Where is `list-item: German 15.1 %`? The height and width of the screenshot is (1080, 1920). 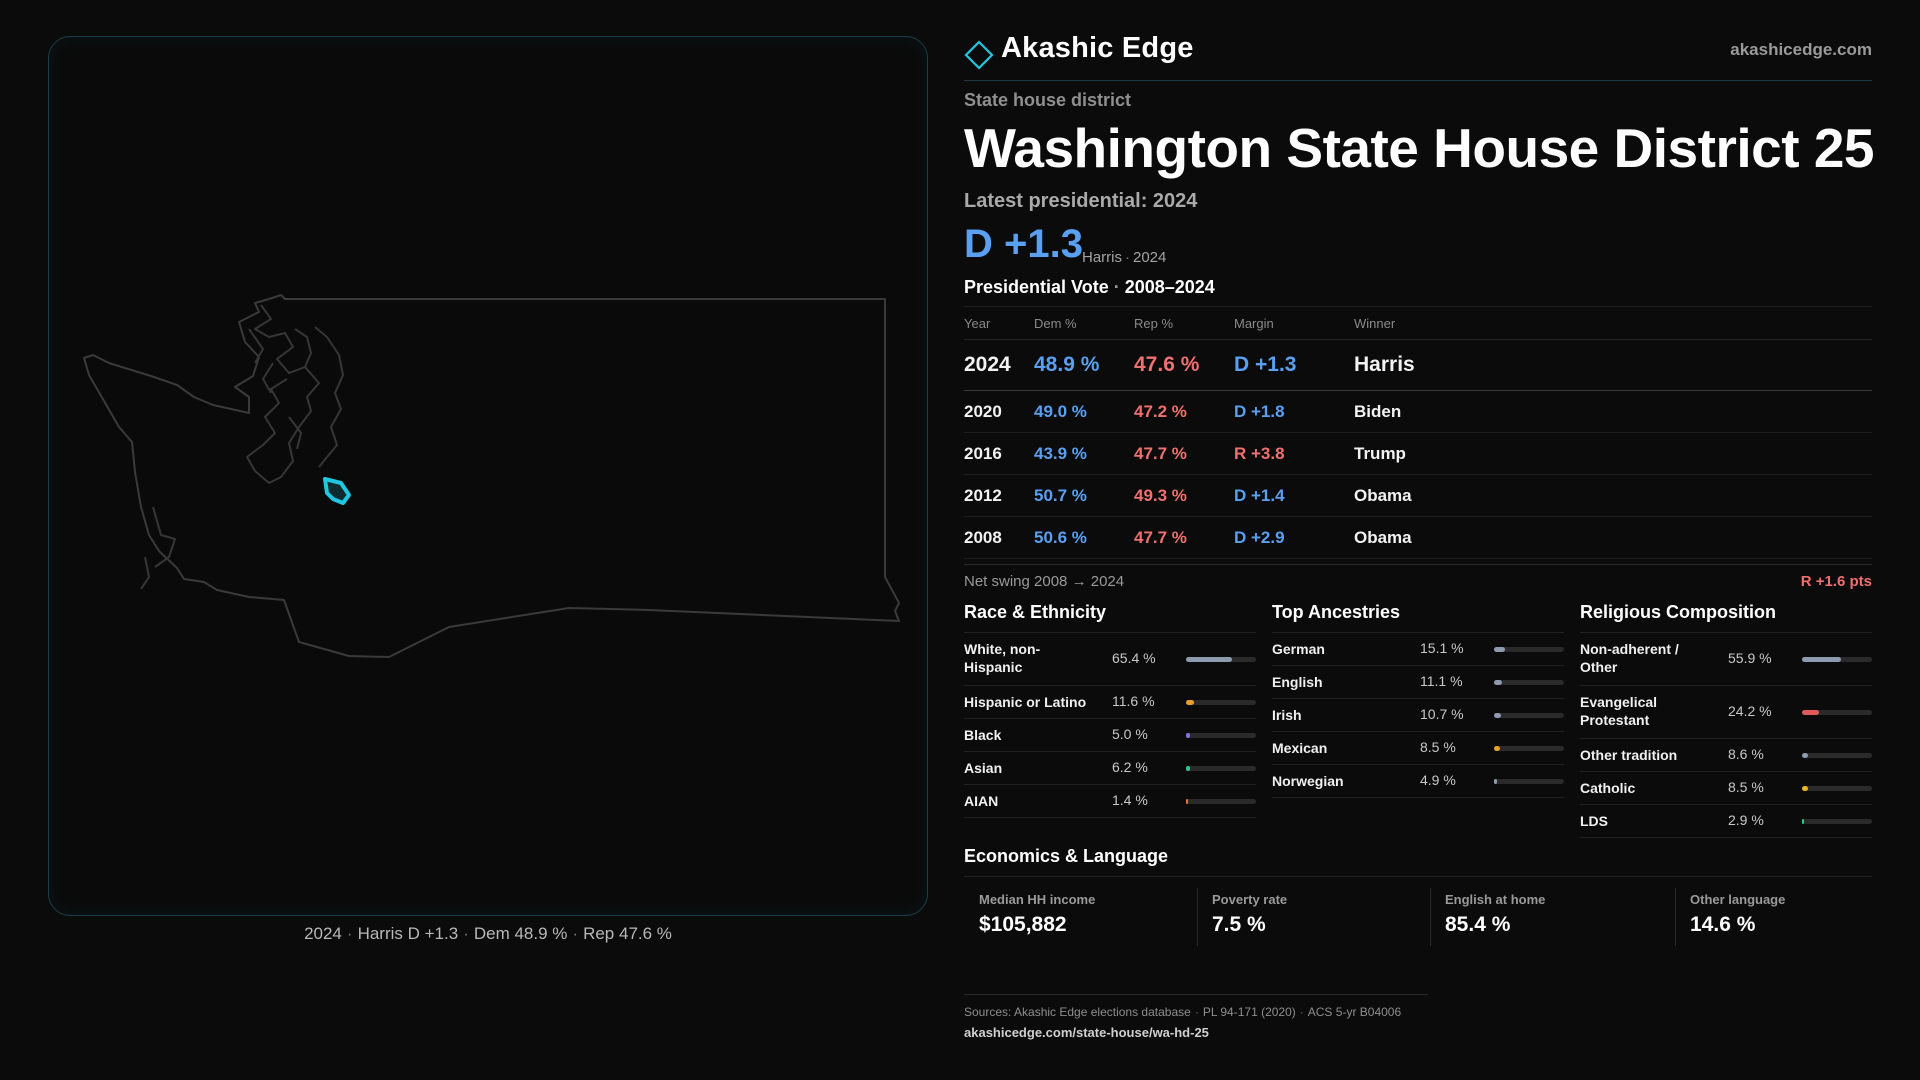
list-item: German 15.1 % is located at coordinates (1418, 649).